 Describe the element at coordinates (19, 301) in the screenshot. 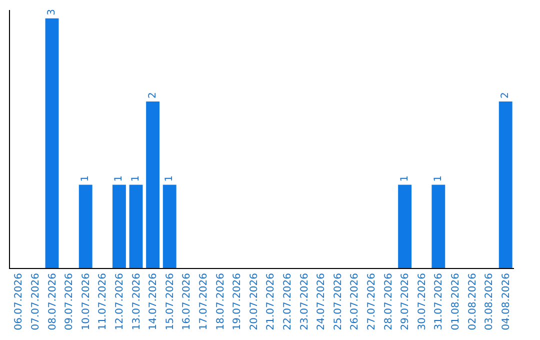

I see `x-tick-label: 06.07.2026` at that location.